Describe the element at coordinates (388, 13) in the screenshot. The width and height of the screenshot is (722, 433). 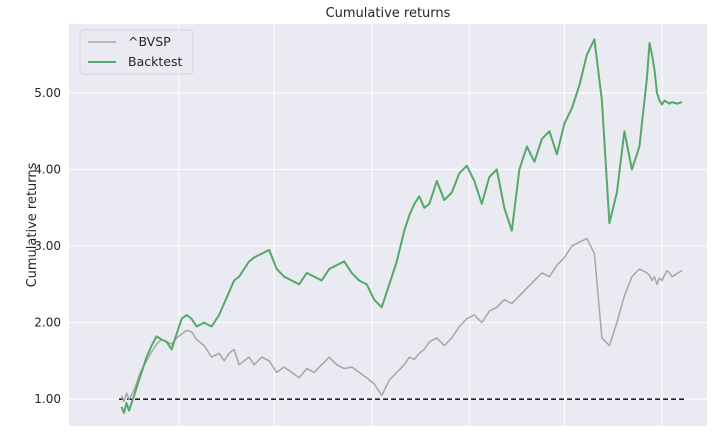
I see `chart-title: Cumulative returns` at that location.